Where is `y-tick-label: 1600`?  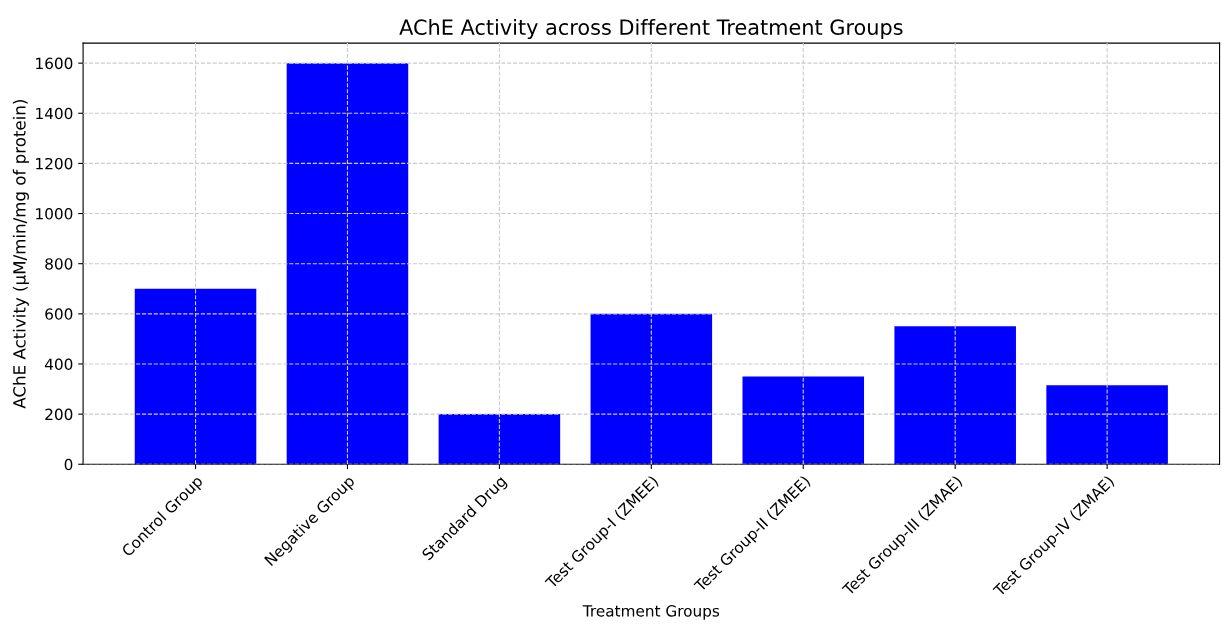
y-tick-label: 1600 is located at coordinates (54, 63).